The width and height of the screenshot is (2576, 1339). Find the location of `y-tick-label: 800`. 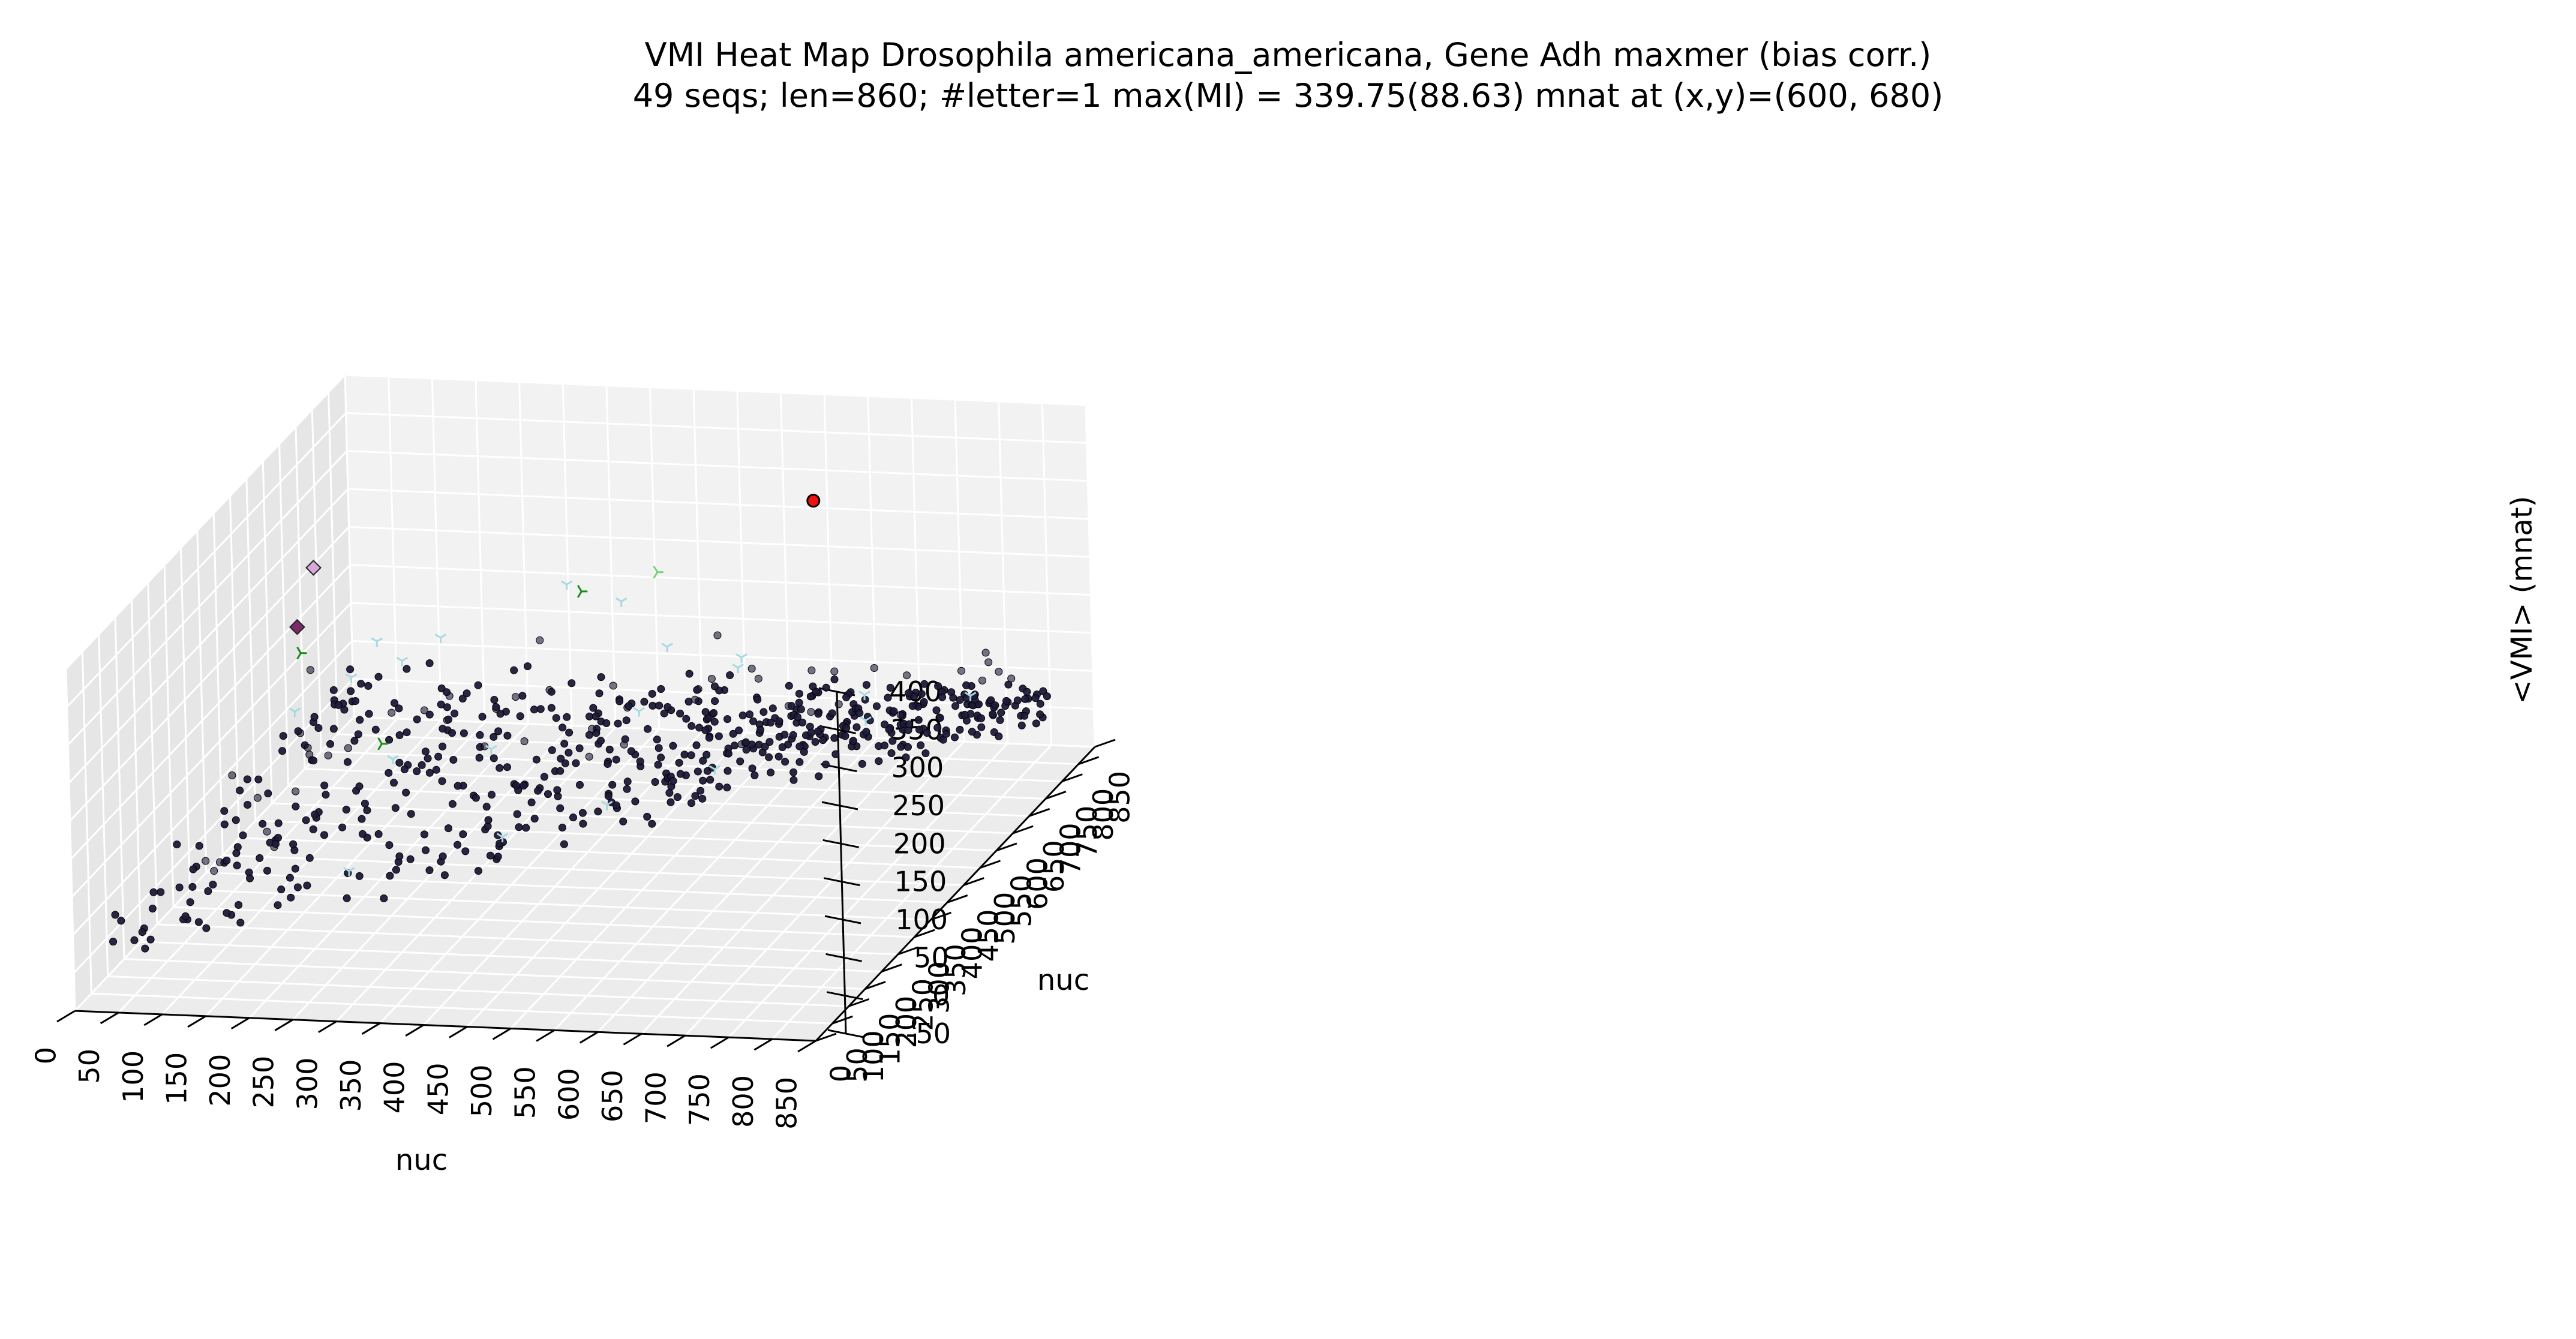

y-tick-label: 800 is located at coordinates (1103, 815).